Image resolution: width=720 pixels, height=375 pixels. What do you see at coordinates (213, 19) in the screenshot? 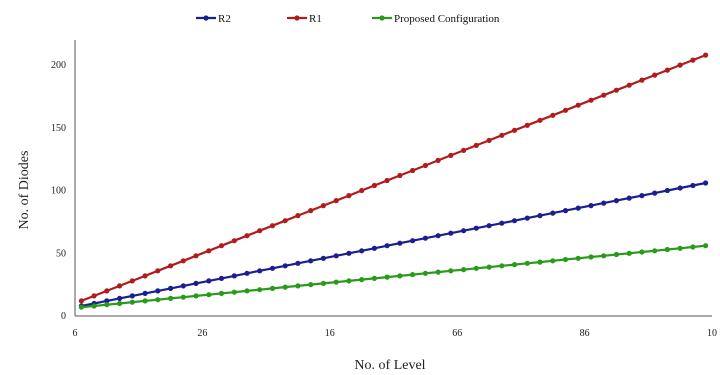
I see `legend-item: R2` at bounding box center [213, 19].